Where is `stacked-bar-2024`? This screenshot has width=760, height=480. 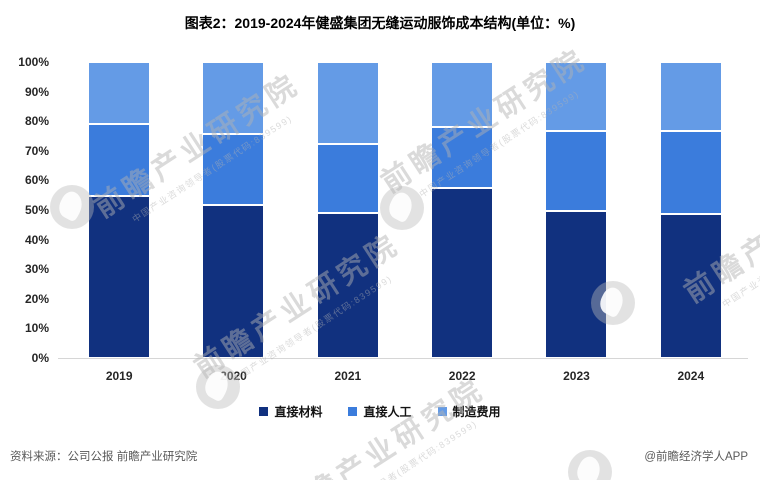
stacked-bar-2024 is located at coordinates (690, 210).